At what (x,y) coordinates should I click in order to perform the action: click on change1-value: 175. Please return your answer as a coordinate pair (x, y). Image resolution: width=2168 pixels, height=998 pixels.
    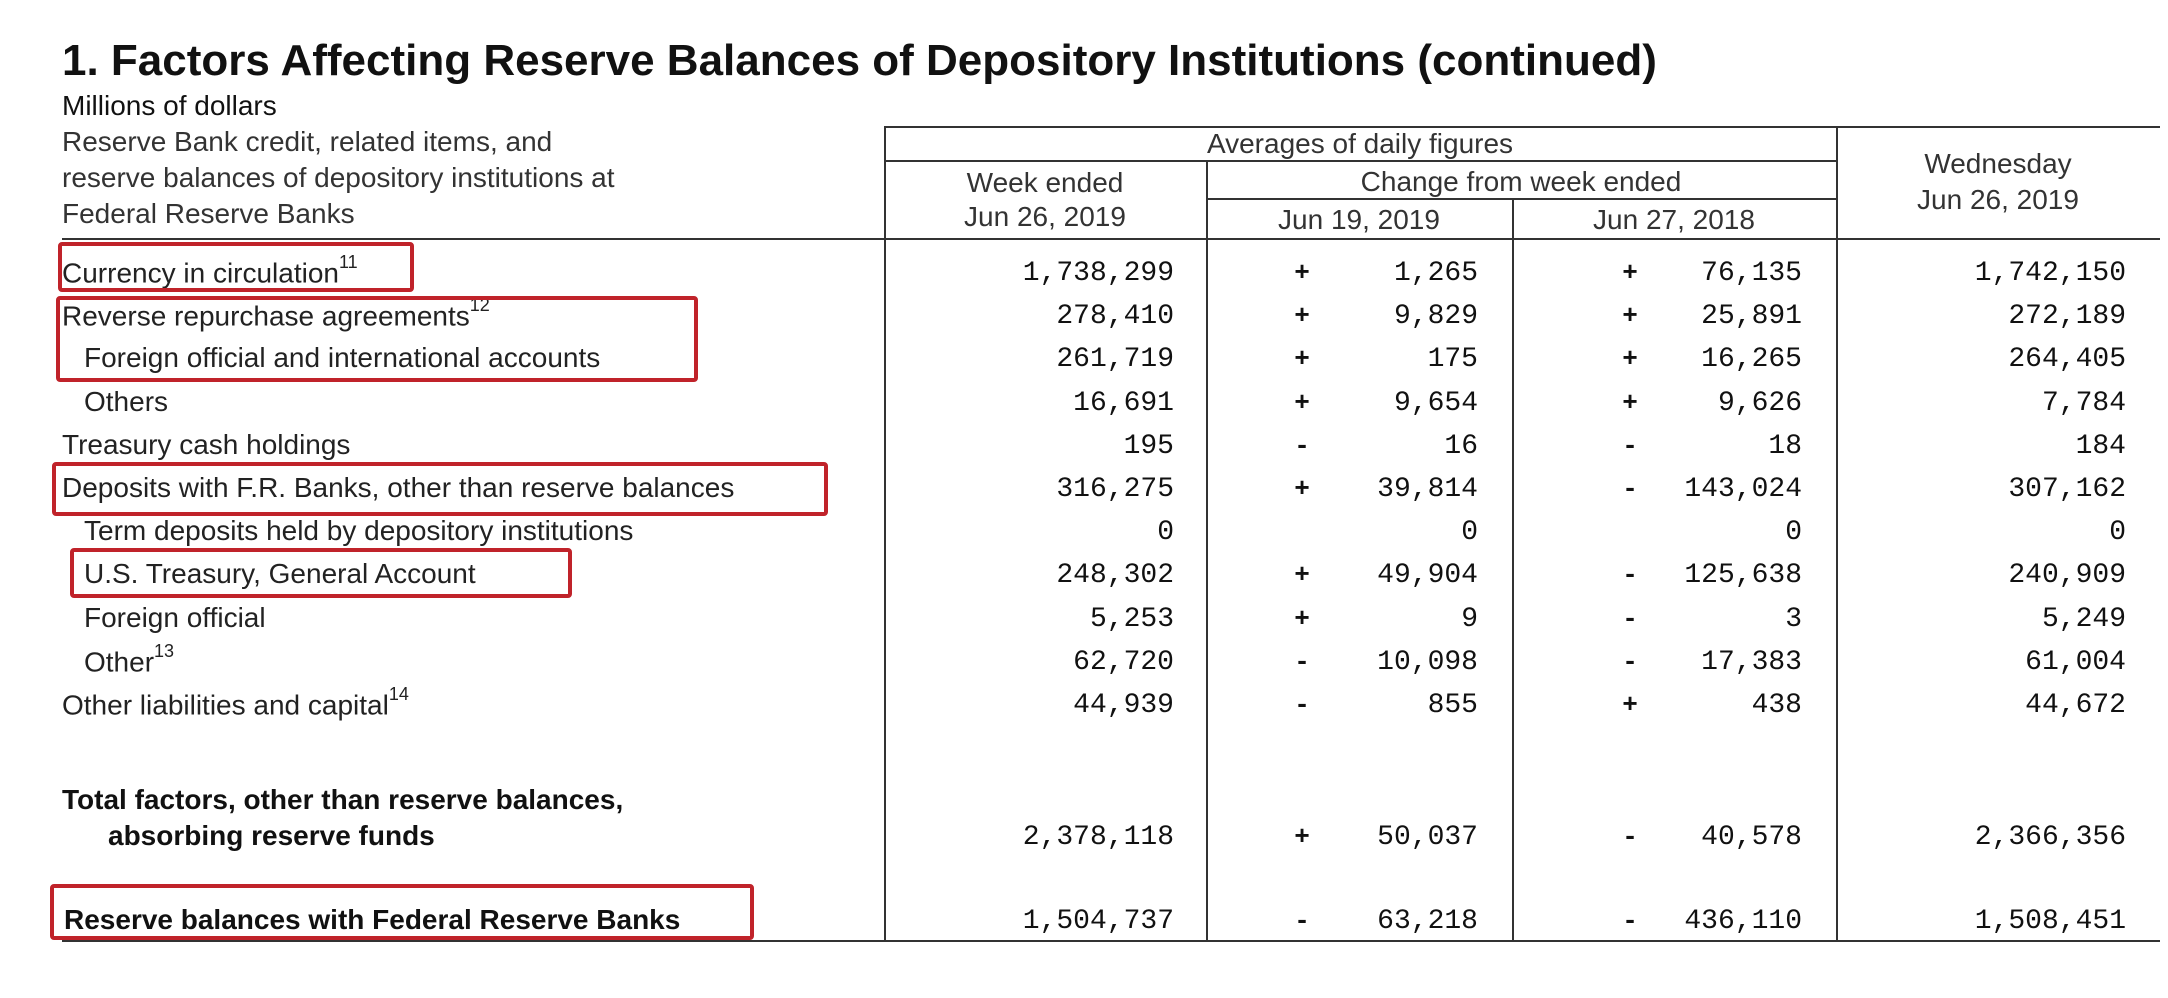
    Looking at the image, I should click on (1452, 359).